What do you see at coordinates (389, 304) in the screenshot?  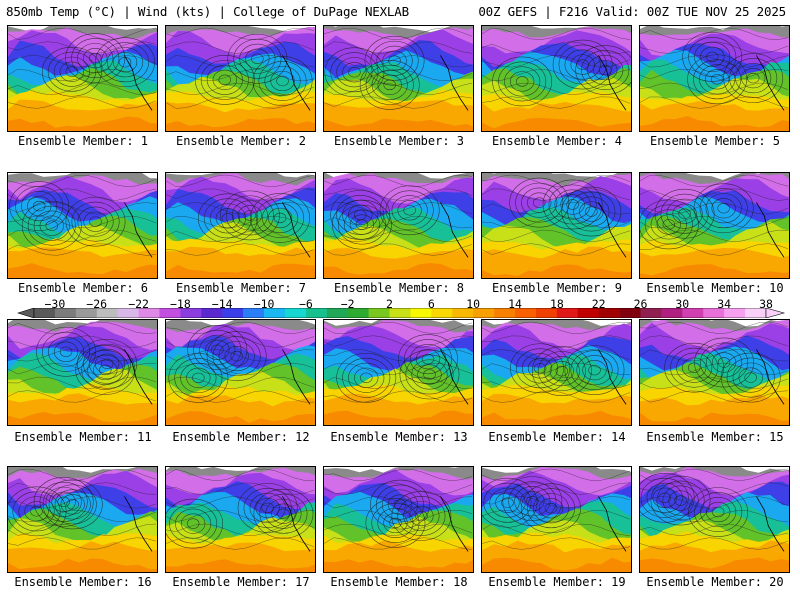 I see `colorbar-tick-label: 2` at bounding box center [389, 304].